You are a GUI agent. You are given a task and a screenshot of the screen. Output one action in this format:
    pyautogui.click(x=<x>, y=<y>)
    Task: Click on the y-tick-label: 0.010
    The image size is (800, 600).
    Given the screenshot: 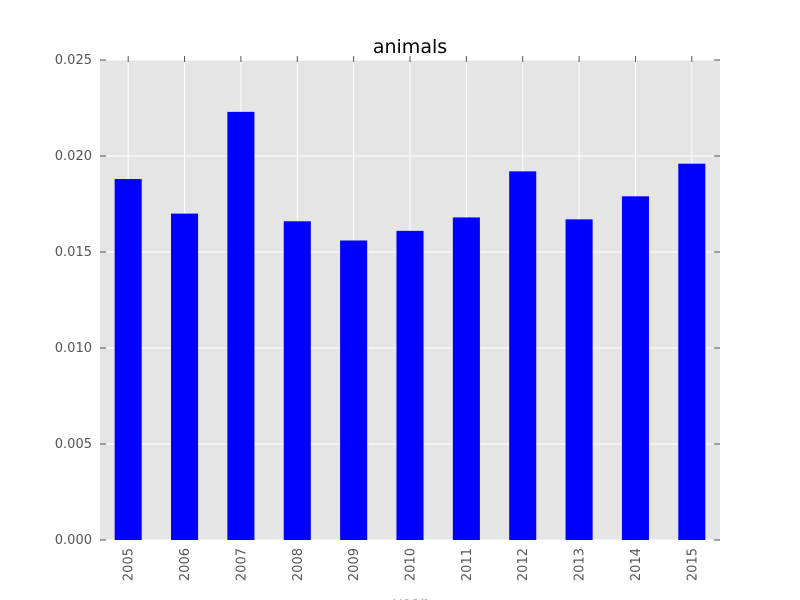 What is the action you would take?
    pyautogui.click(x=73, y=348)
    